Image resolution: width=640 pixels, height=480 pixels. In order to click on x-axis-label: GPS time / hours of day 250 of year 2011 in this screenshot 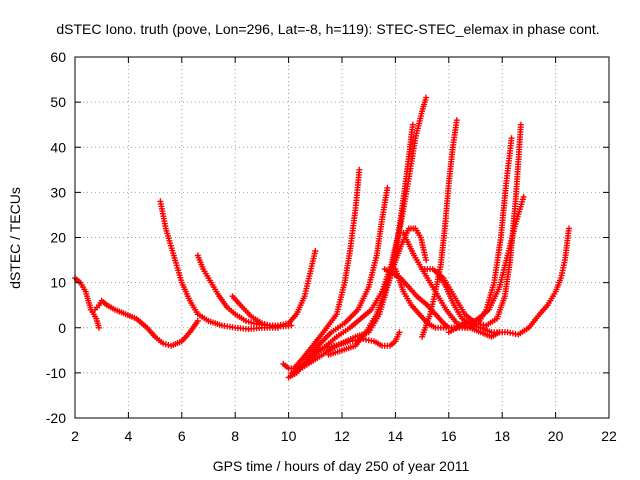, I will do `click(341, 466)`.